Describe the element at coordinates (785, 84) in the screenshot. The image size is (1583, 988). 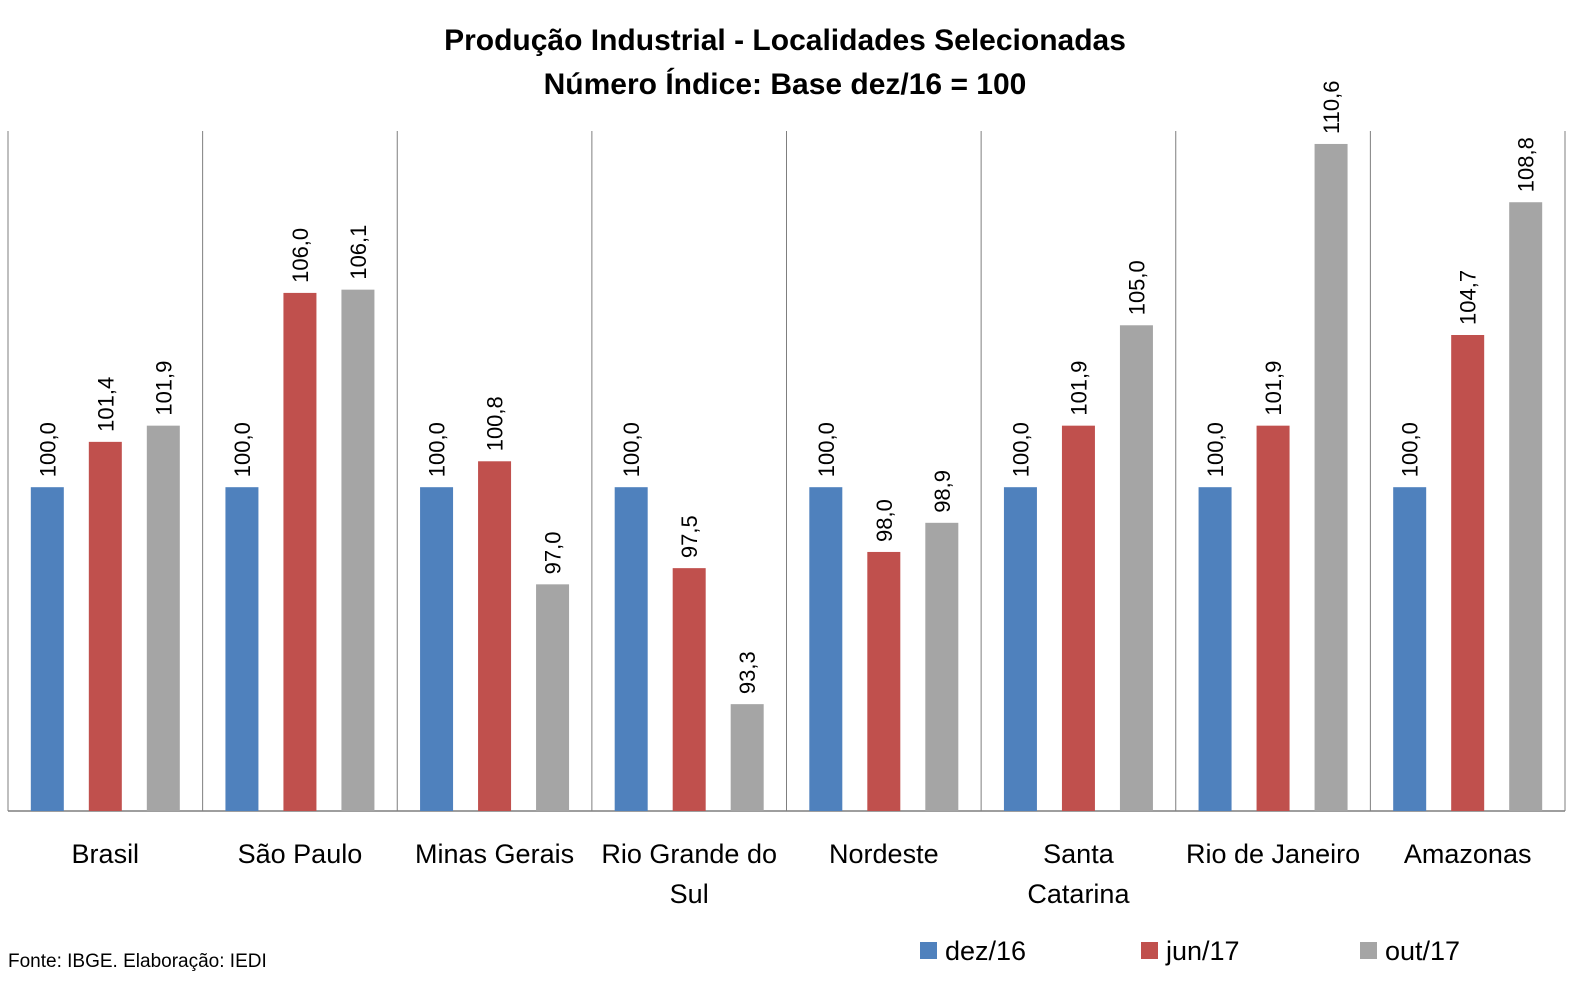
I see `chart-title-line-2: Número Índice: Base dez/16 = 100` at that location.